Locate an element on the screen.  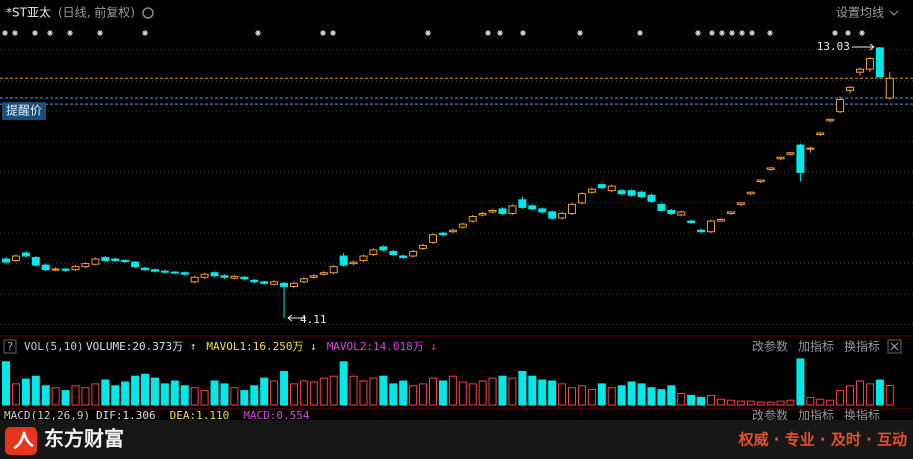
close-icon is located at coordinates (894, 346).